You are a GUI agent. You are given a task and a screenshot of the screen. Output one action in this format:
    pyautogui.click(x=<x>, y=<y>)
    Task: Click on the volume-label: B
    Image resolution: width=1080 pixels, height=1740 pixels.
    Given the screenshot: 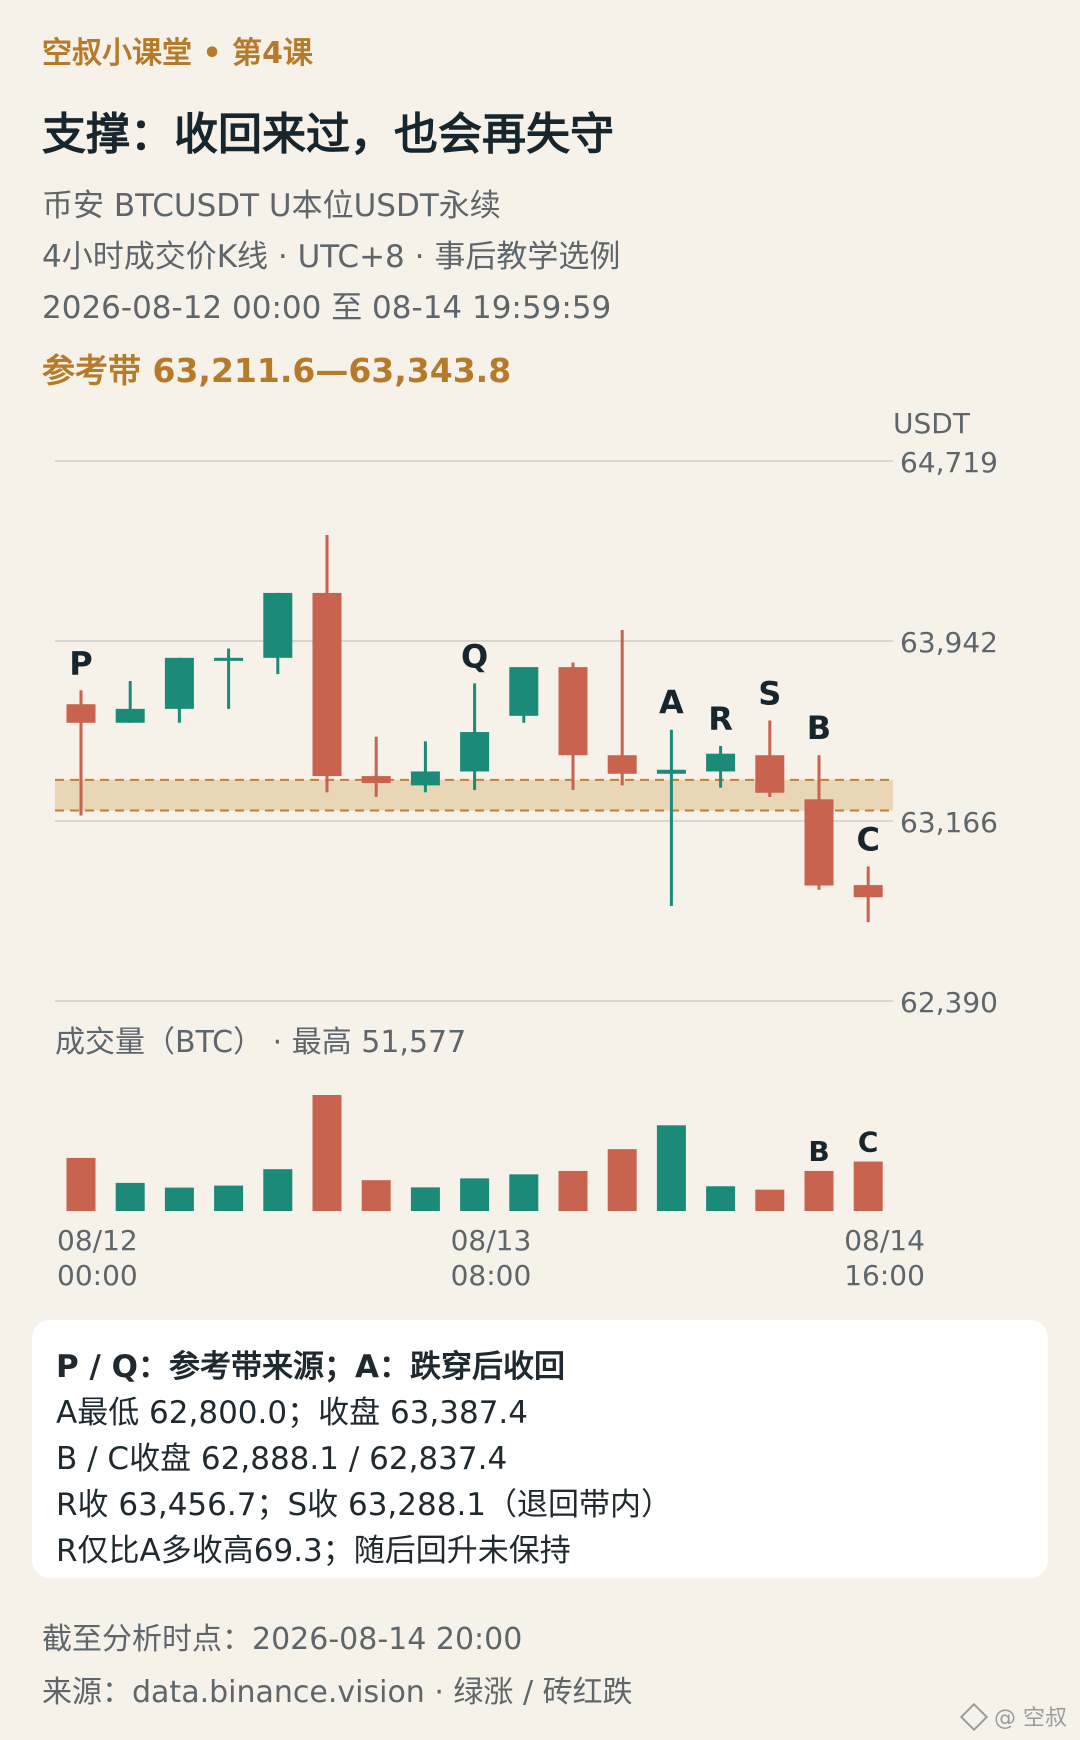 What is the action you would take?
    pyautogui.click(x=818, y=1151)
    